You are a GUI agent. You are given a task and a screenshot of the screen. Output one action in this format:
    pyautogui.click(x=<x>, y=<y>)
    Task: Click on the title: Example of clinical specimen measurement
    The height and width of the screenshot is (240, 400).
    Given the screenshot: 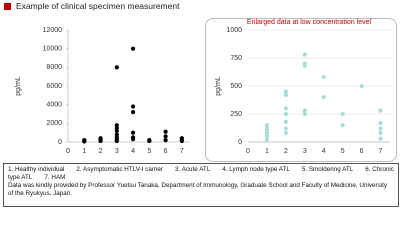 What is the action you would take?
    pyautogui.click(x=98, y=6)
    